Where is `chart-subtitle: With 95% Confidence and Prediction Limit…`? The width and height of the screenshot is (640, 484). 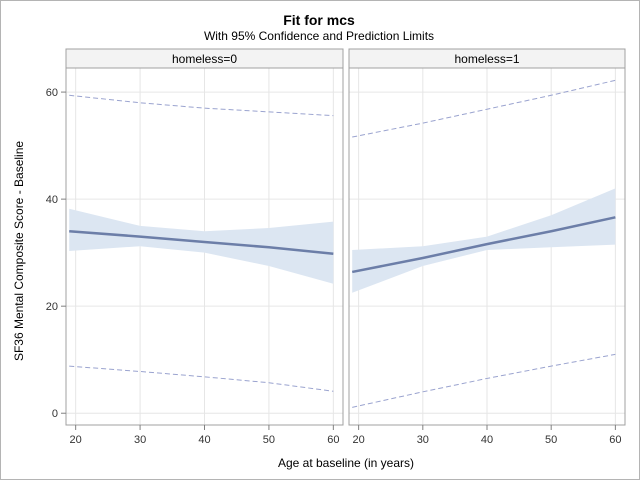 chart-subtitle: With 95% Confidence and Prediction Limit… is located at coordinates (319, 36).